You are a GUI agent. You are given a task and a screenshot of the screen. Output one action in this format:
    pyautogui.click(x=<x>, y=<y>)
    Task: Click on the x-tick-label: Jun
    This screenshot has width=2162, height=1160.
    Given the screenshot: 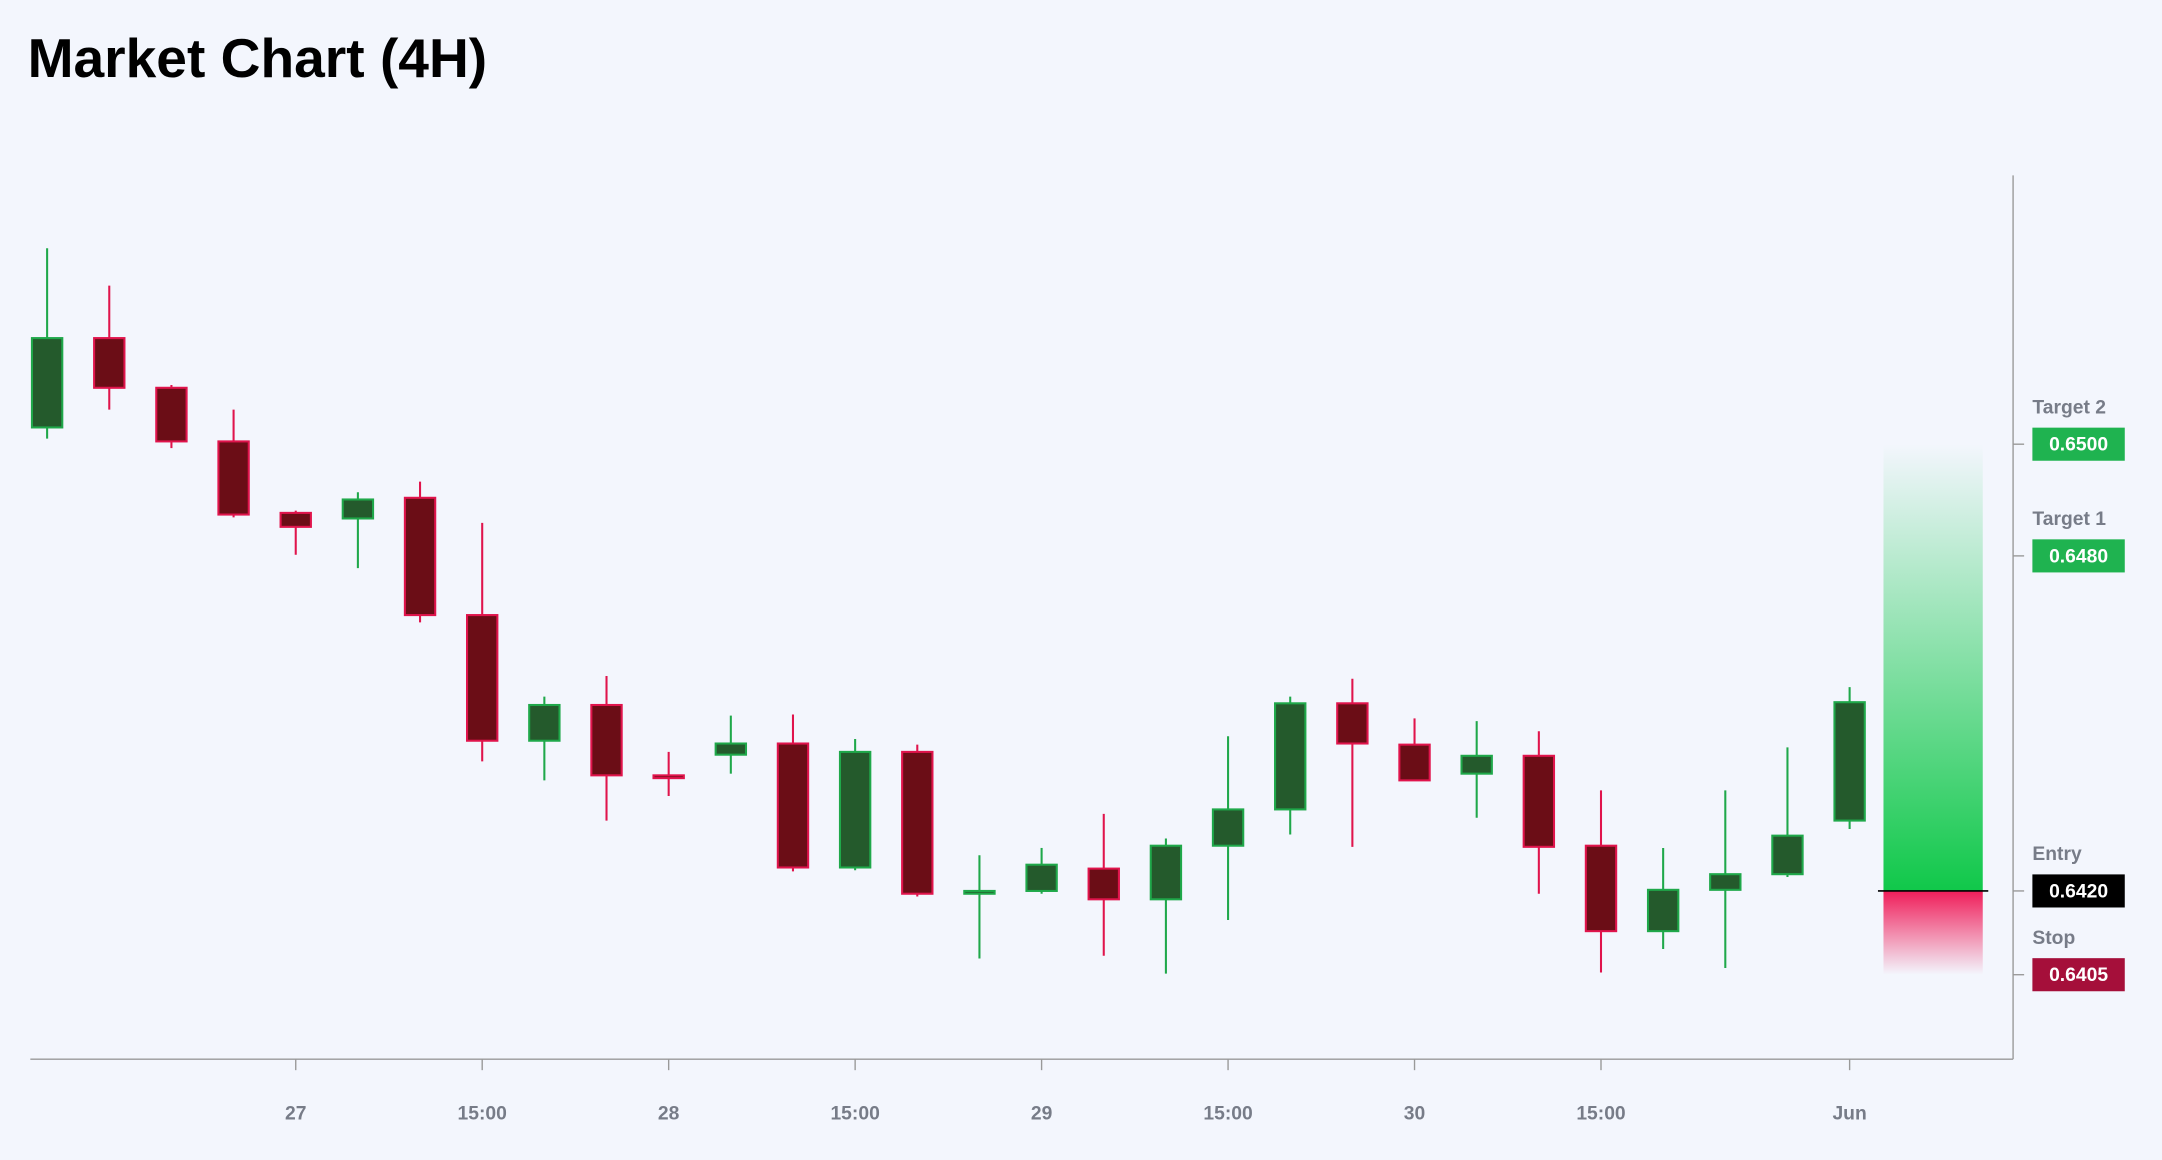 What is the action you would take?
    pyautogui.click(x=1849, y=1113)
    